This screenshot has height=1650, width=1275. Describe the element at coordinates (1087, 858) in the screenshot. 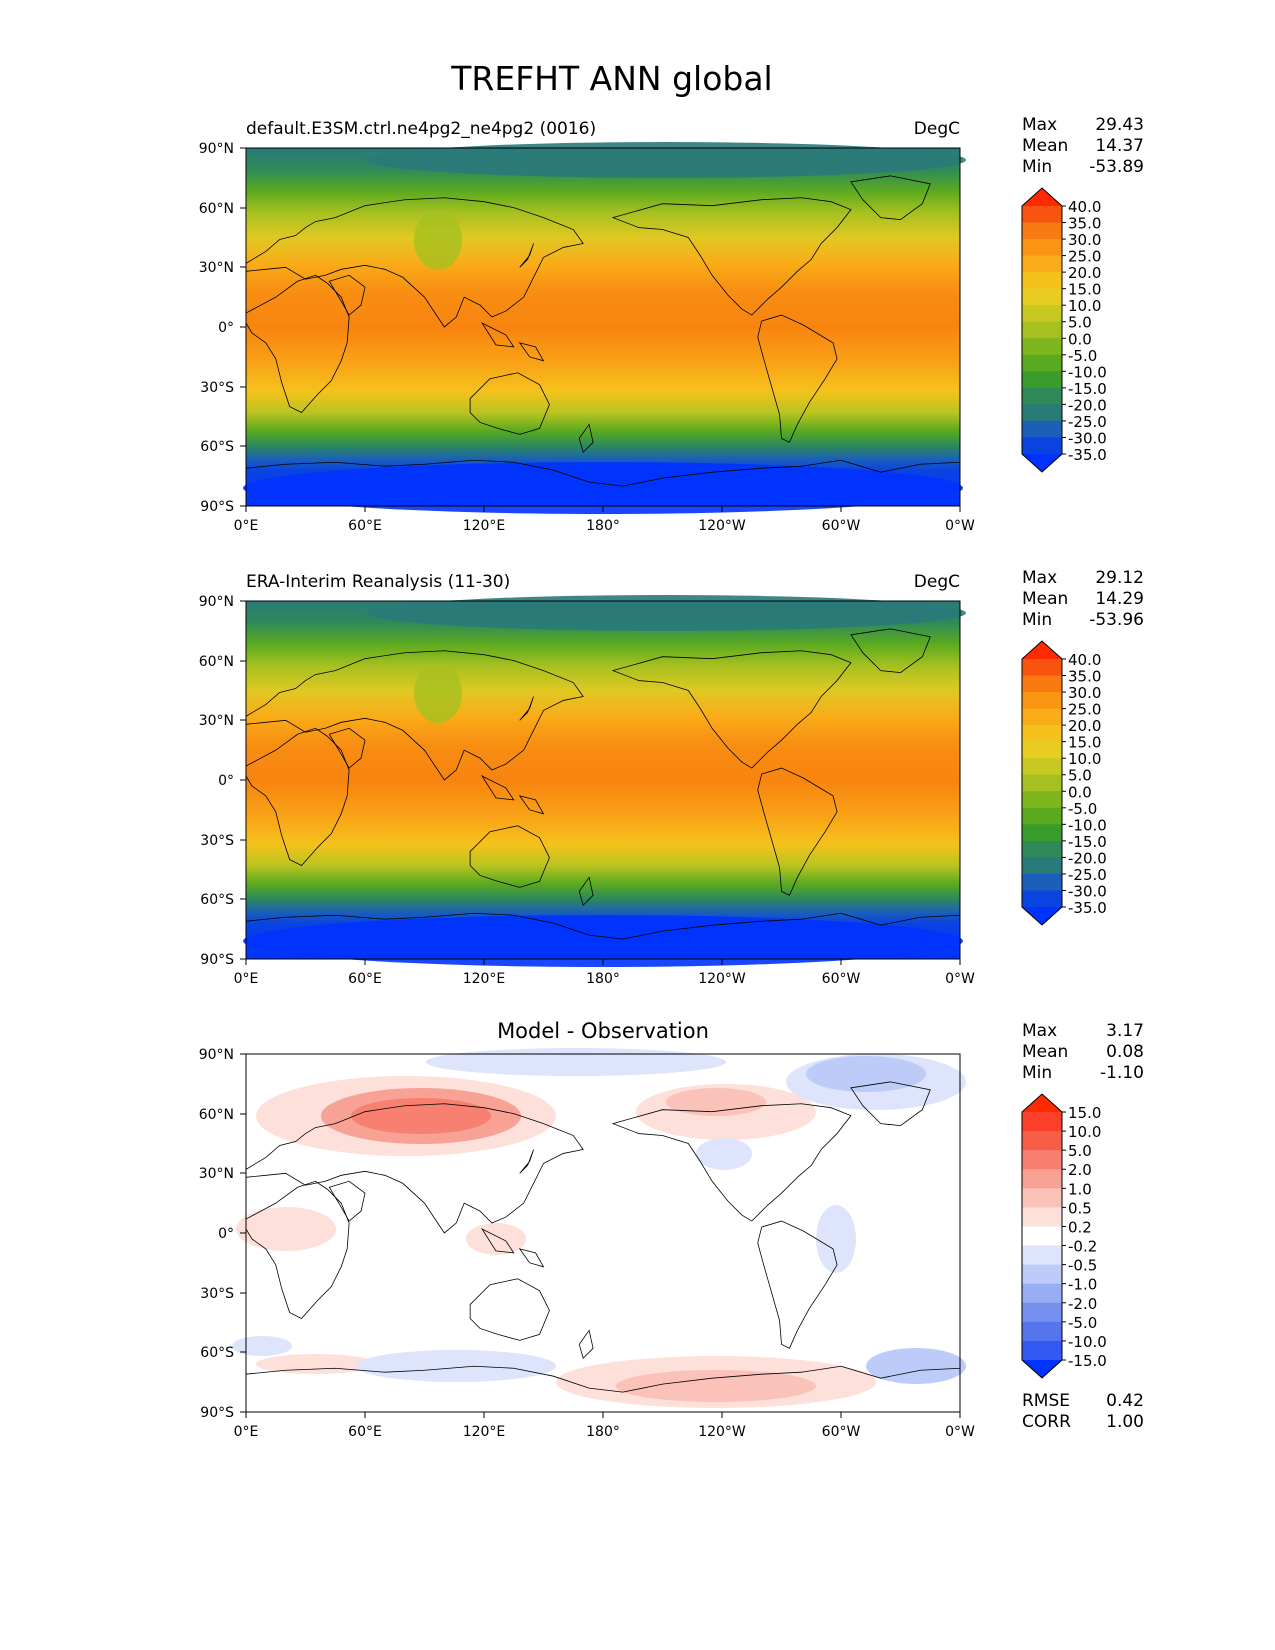

I see `colorbar-tick-label: -20.0` at that location.